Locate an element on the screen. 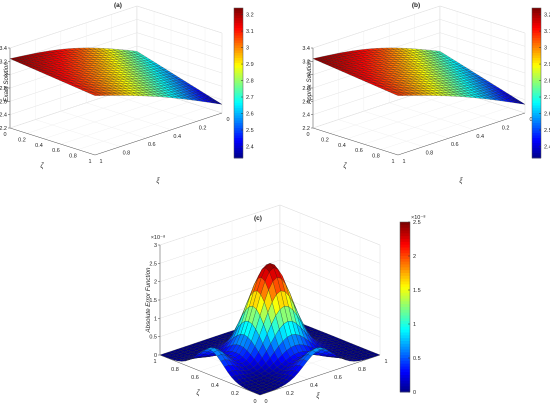 Image resolution: width=550 pixels, height=403 pixels. tick-label-x: 0.6 is located at coordinates (338, 378).